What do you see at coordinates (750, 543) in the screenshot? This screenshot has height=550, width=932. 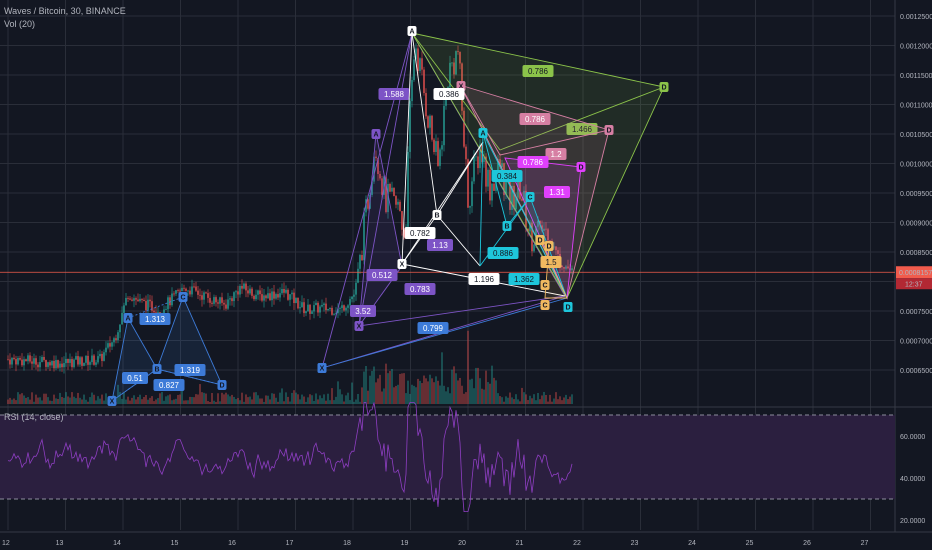 I see `time-tick-label: 25` at bounding box center [750, 543].